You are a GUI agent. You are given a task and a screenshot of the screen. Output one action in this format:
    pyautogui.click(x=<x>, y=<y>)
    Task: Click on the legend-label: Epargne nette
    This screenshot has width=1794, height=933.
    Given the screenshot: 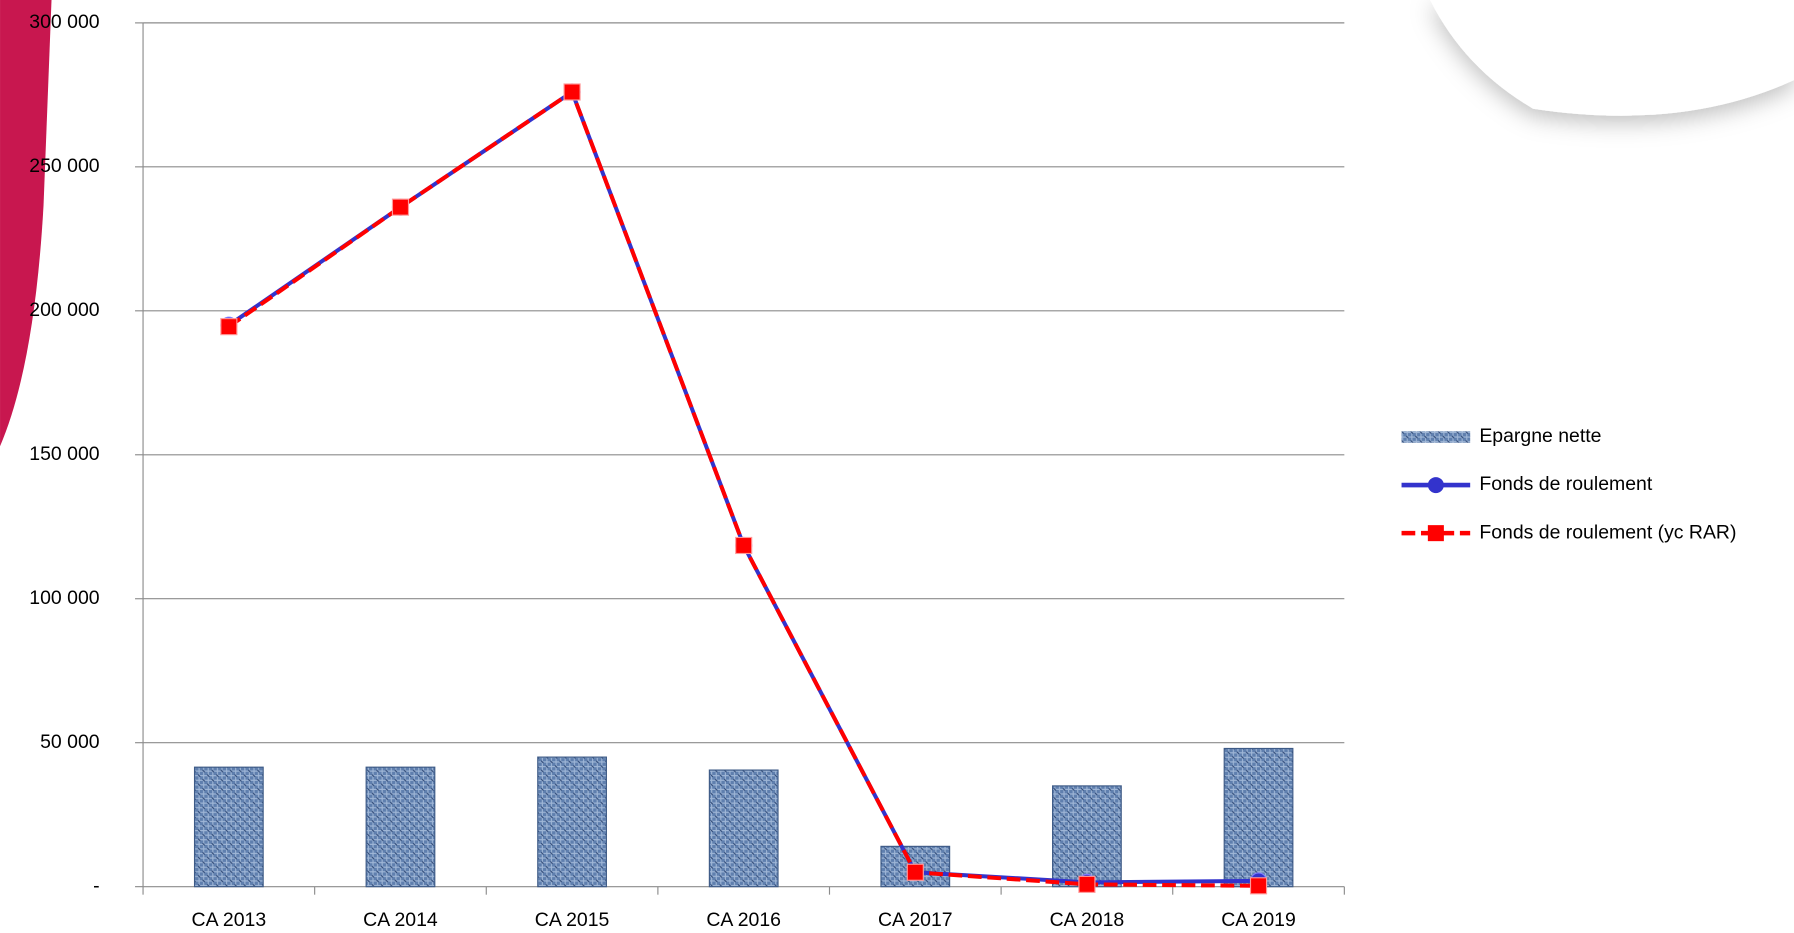 What is the action you would take?
    pyautogui.click(x=1540, y=436)
    